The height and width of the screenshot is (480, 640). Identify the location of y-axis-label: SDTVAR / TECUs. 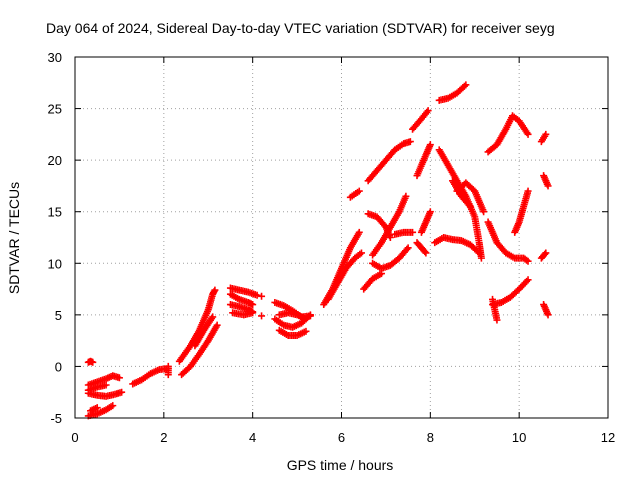
(14, 238).